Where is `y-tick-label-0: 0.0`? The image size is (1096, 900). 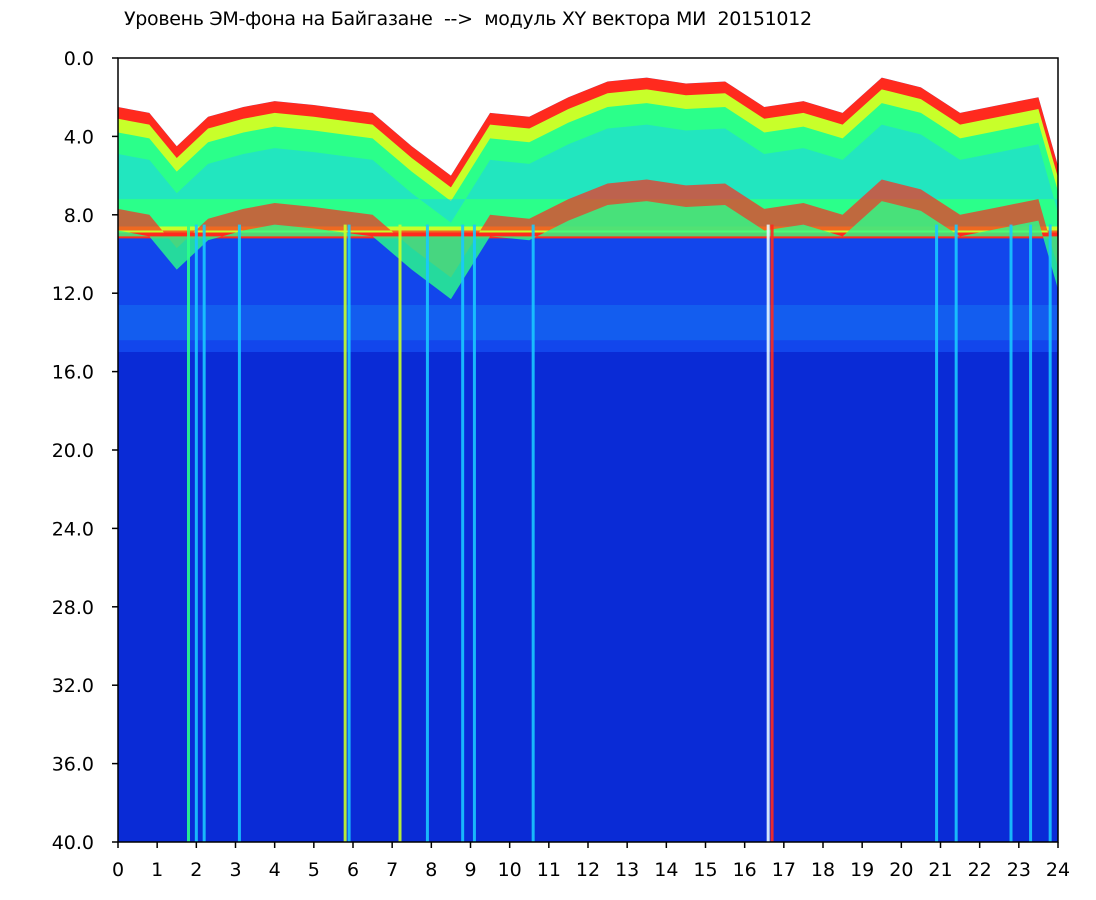
y-tick-label-0: 0.0 is located at coordinates (79, 59).